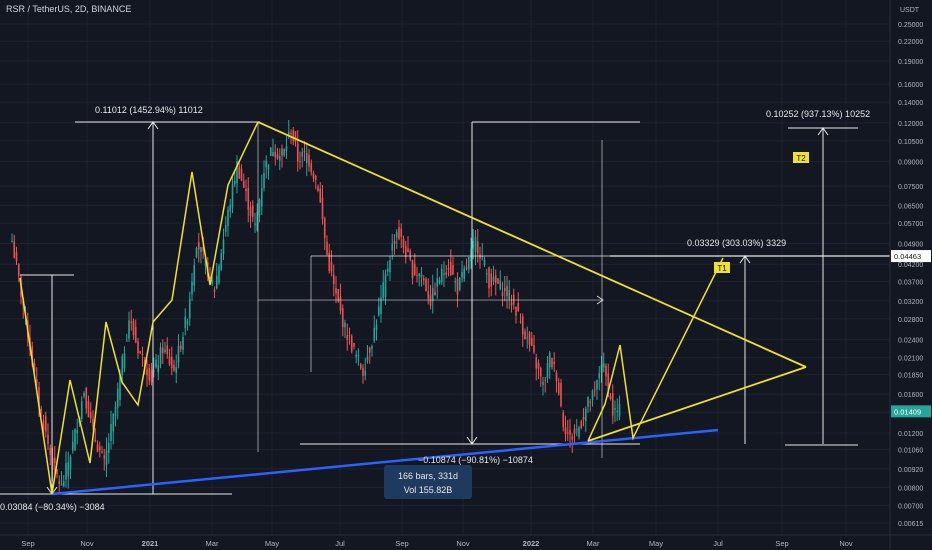 This screenshot has height=550, width=932. I want to click on symbol-title: RSR / TetherUS, 2D, BINANCE, so click(69, 9).